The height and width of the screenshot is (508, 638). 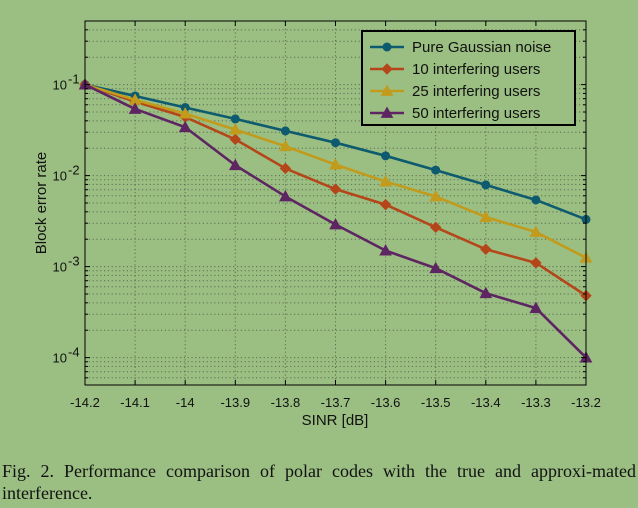 What do you see at coordinates (386, 402) in the screenshot?
I see `x-tick-label: -13.6` at bounding box center [386, 402].